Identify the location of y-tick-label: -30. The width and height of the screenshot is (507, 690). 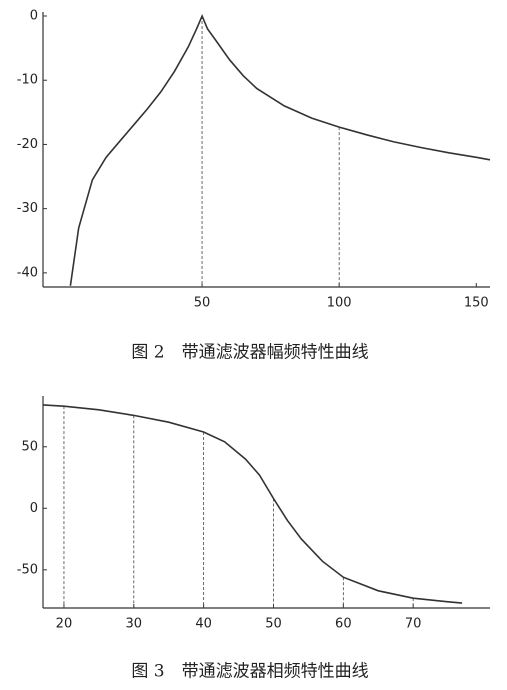
(27, 208).